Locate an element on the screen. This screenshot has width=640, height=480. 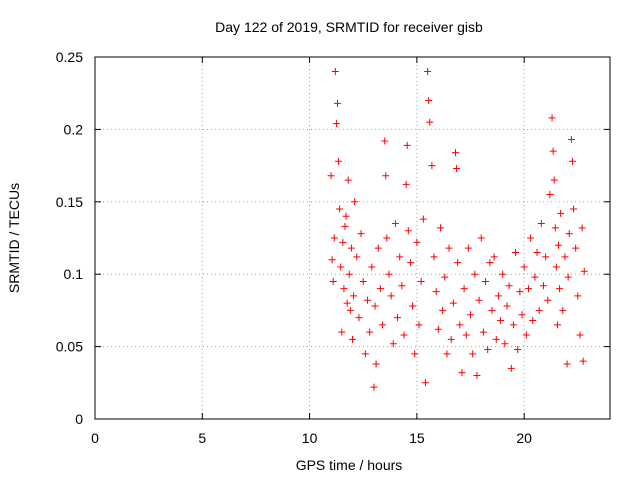
y-tick-label: 0.15 is located at coordinates (69, 202).